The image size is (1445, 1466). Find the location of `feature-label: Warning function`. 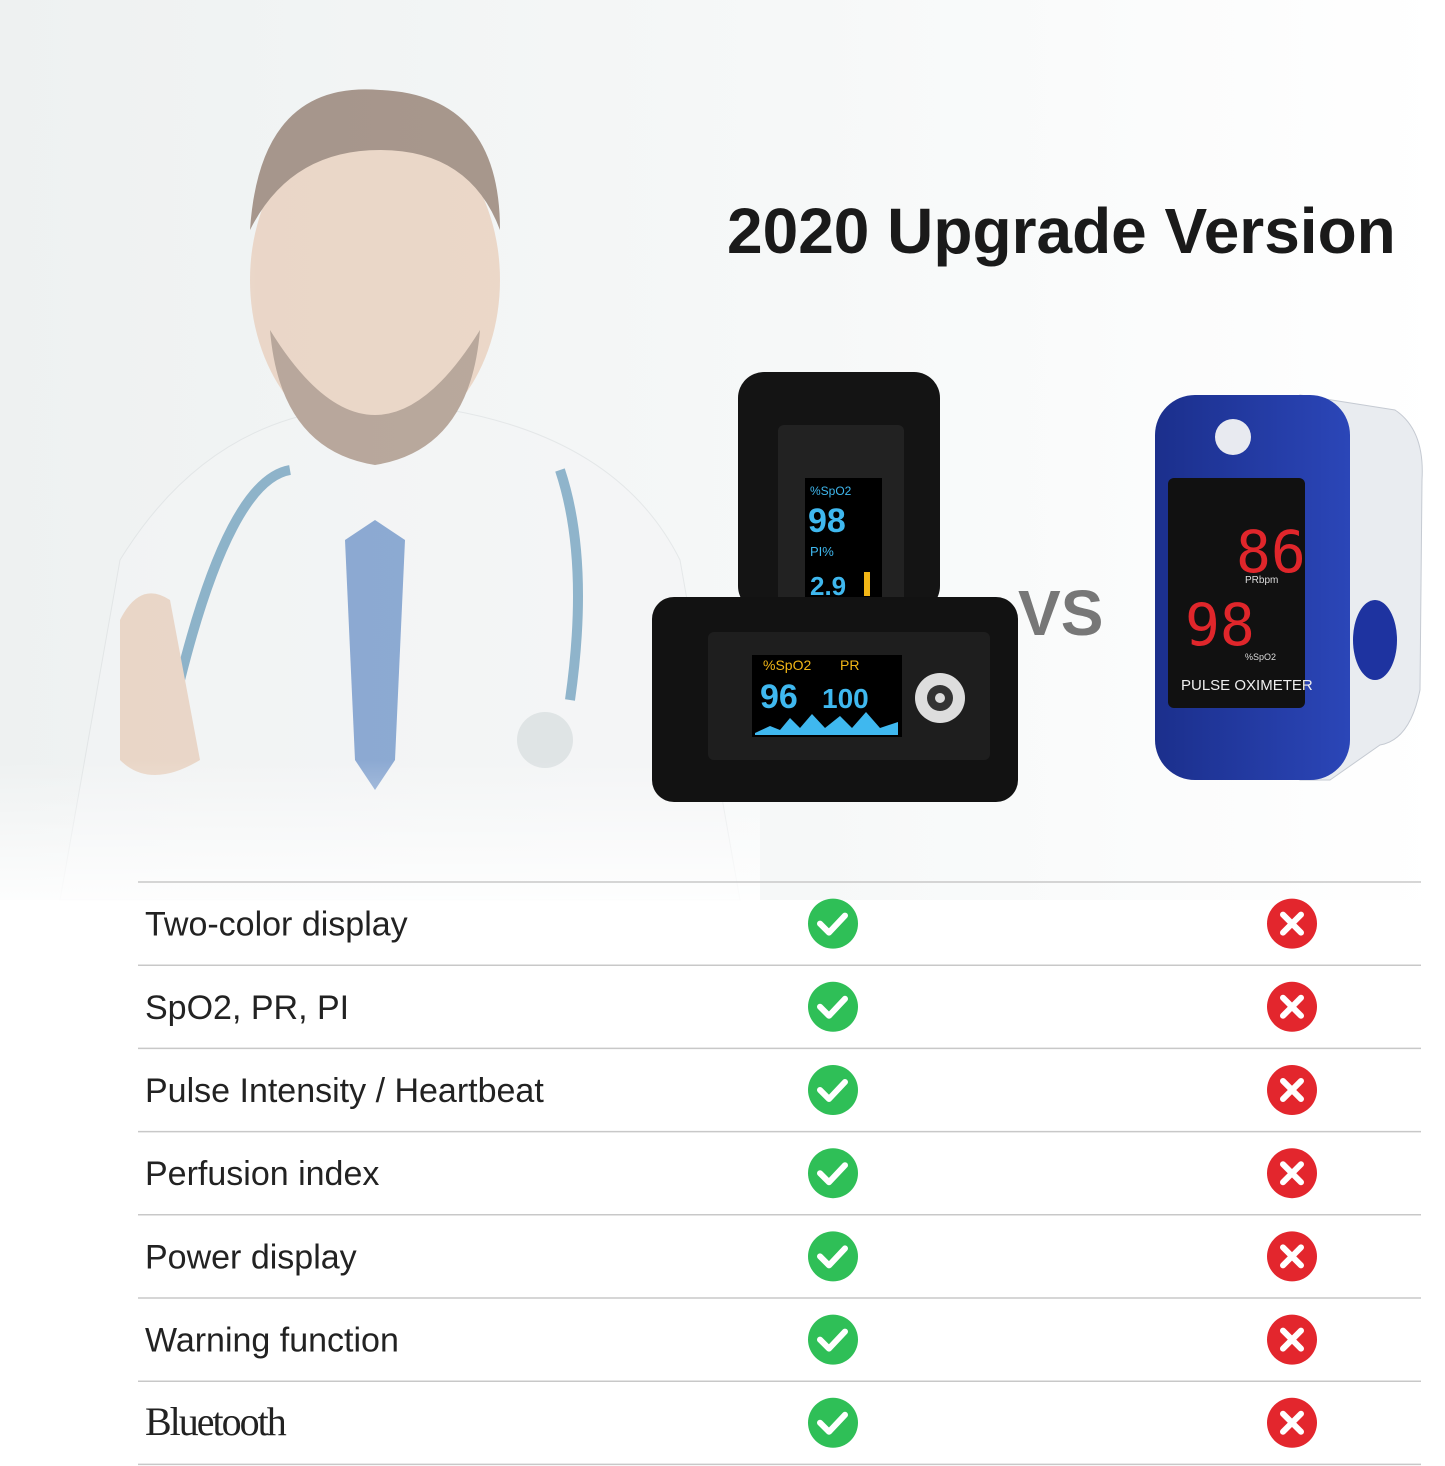

feature-label: Warning function is located at coordinates (272, 1341).